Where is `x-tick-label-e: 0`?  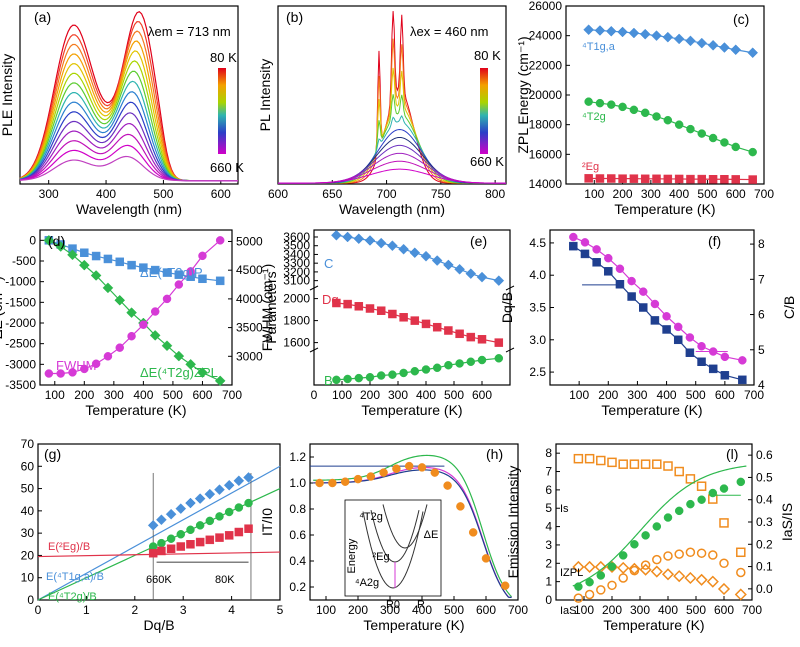
x-tick-label-e: 0 is located at coordinates (314, 395).